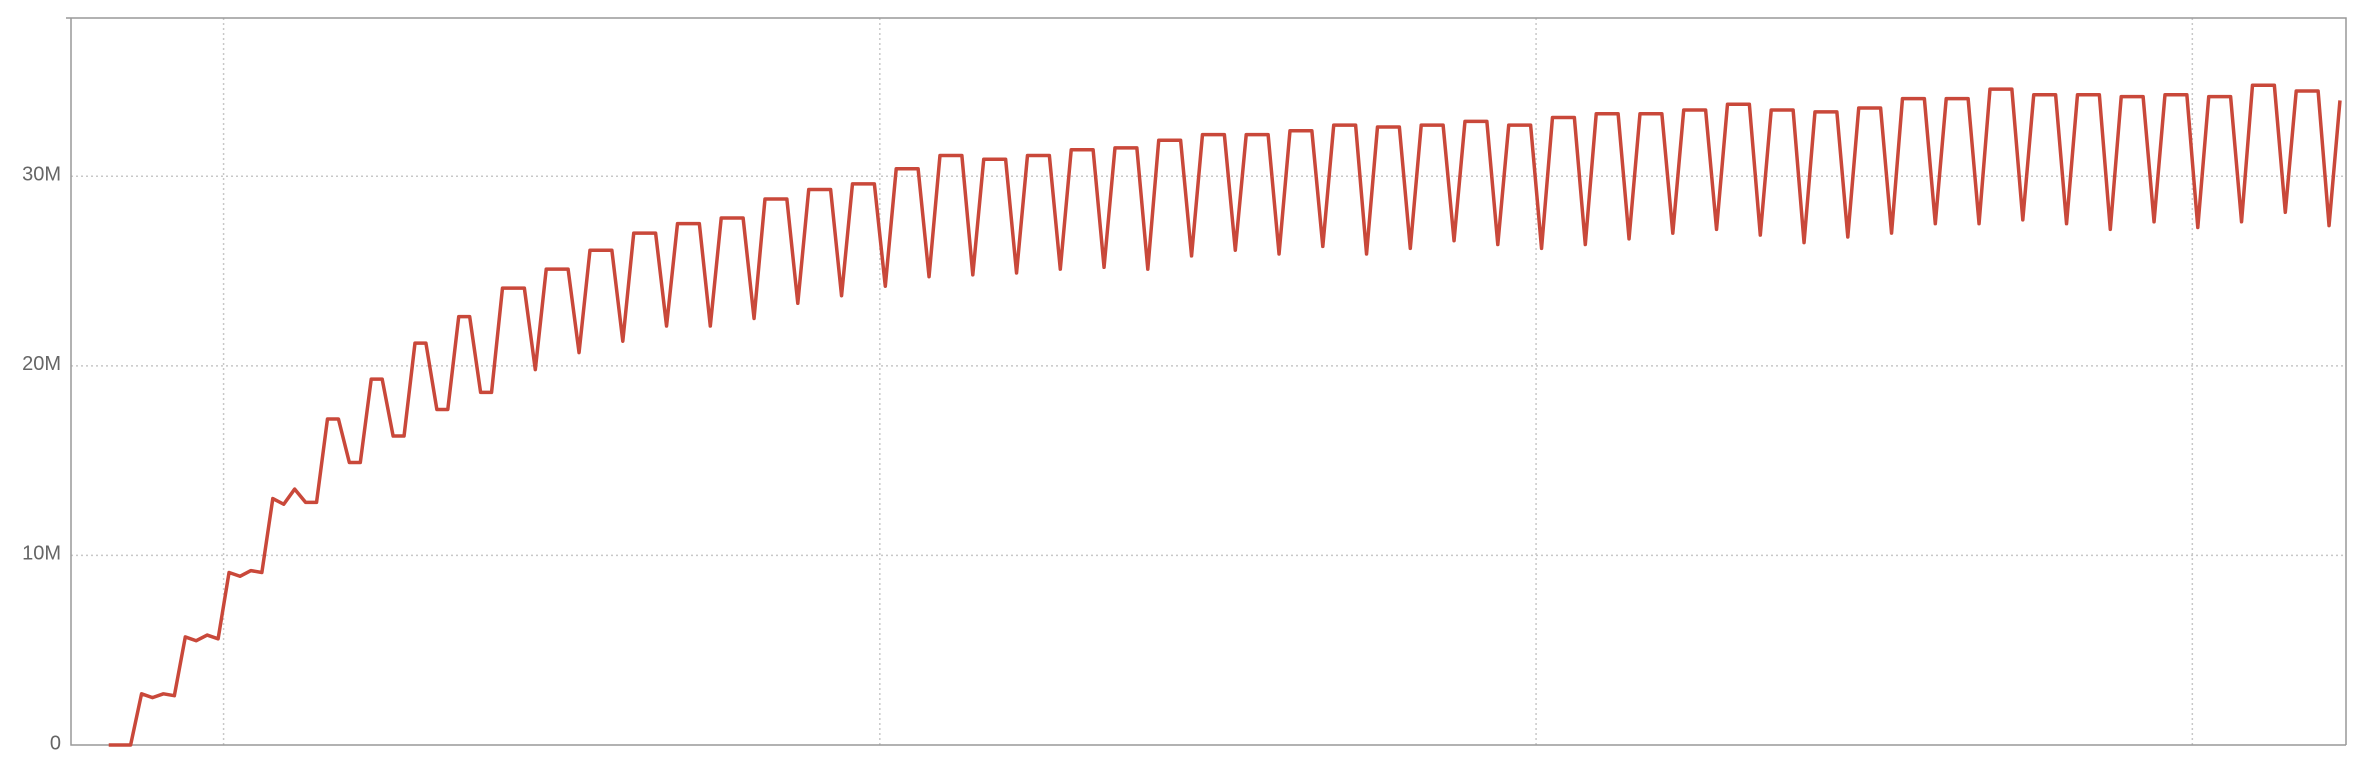  Describe the element at coordinates (41, 175) in the screenshot. I see `y-tick-label: 30M` at that location.